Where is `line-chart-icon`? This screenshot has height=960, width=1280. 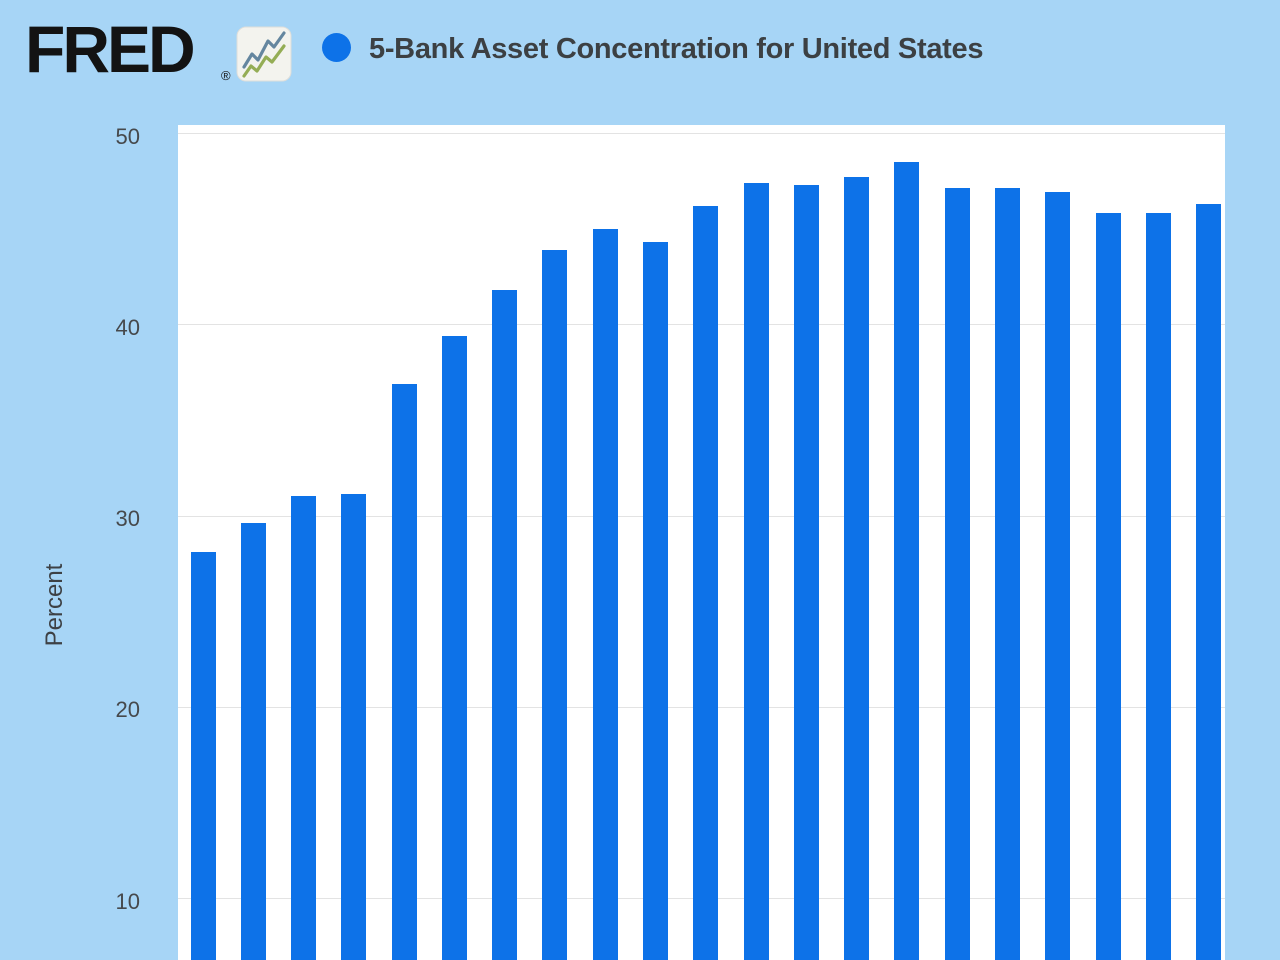 line-chart-icon is located at coordinates (264, 54).